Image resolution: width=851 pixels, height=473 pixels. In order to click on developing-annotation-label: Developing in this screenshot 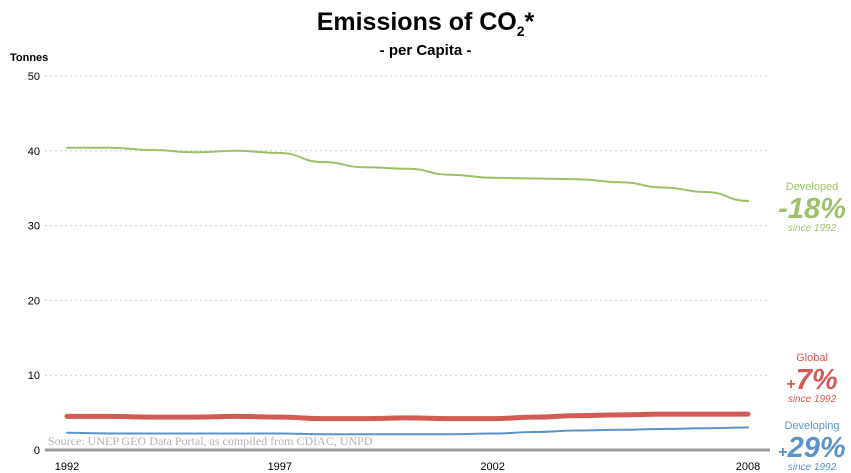, I will do `click(812, 426)`.